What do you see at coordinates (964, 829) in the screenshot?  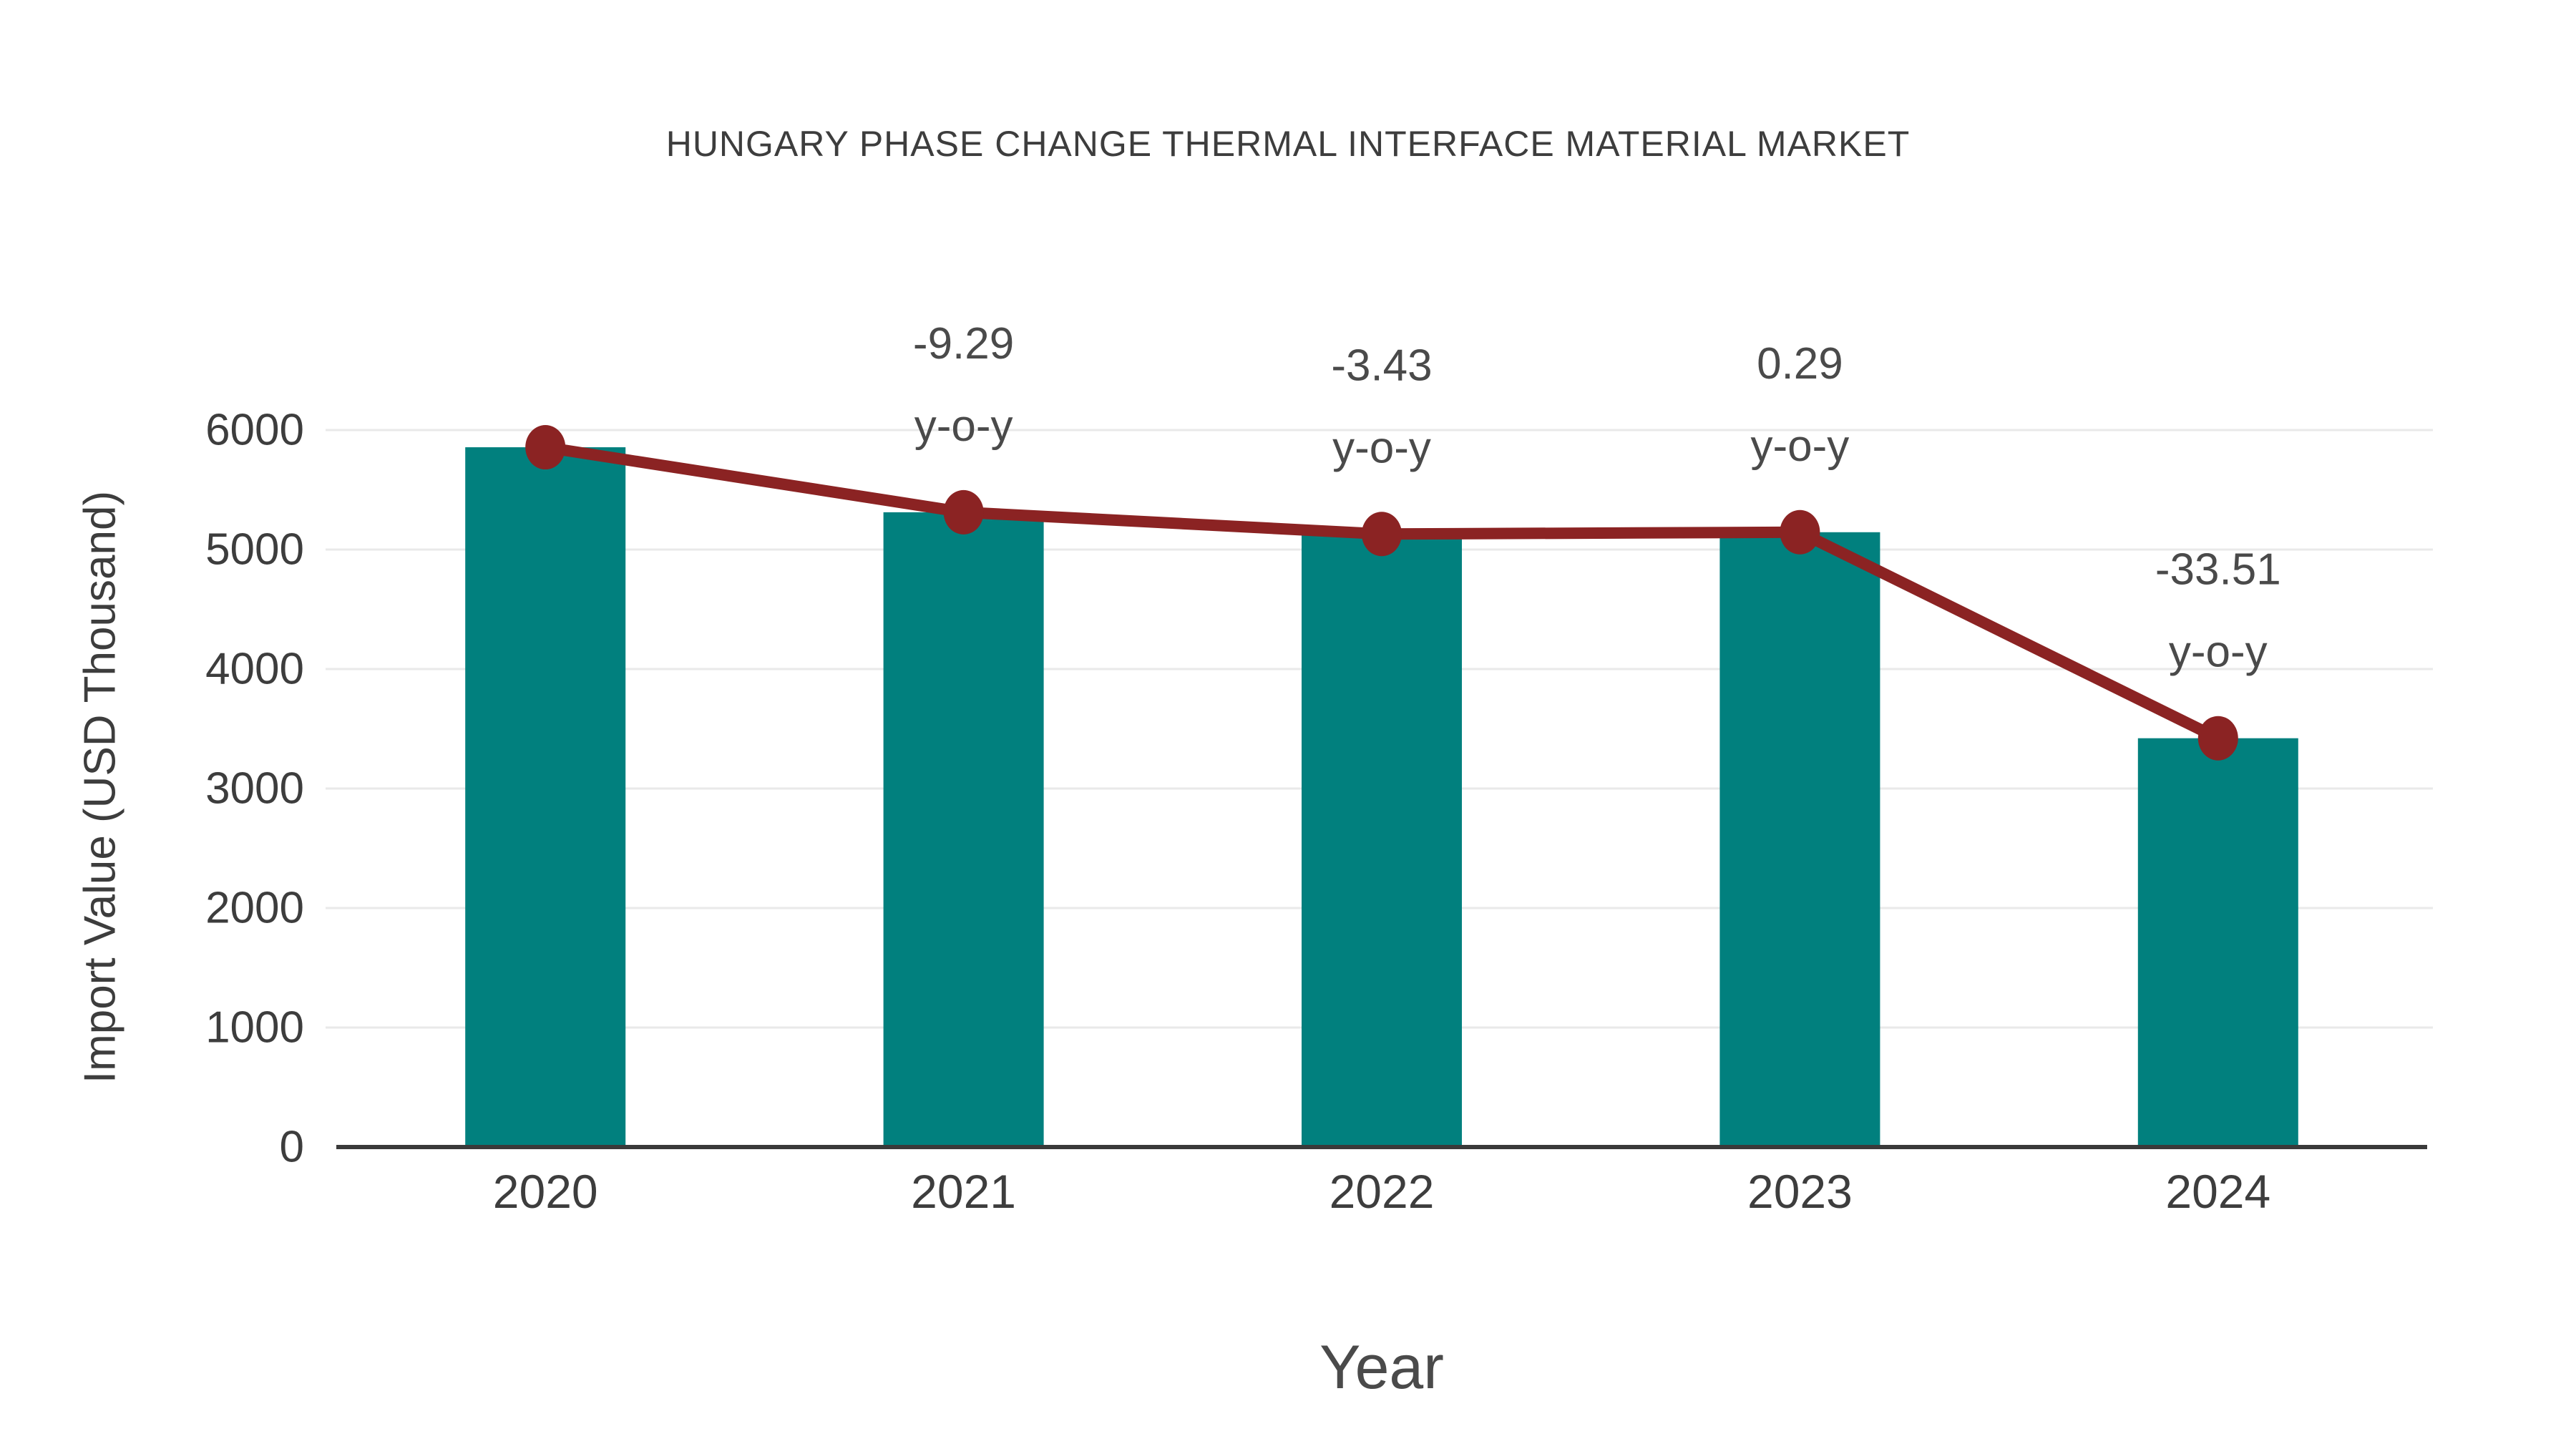 I see `bar-2021` at bounding box center [964, 829].